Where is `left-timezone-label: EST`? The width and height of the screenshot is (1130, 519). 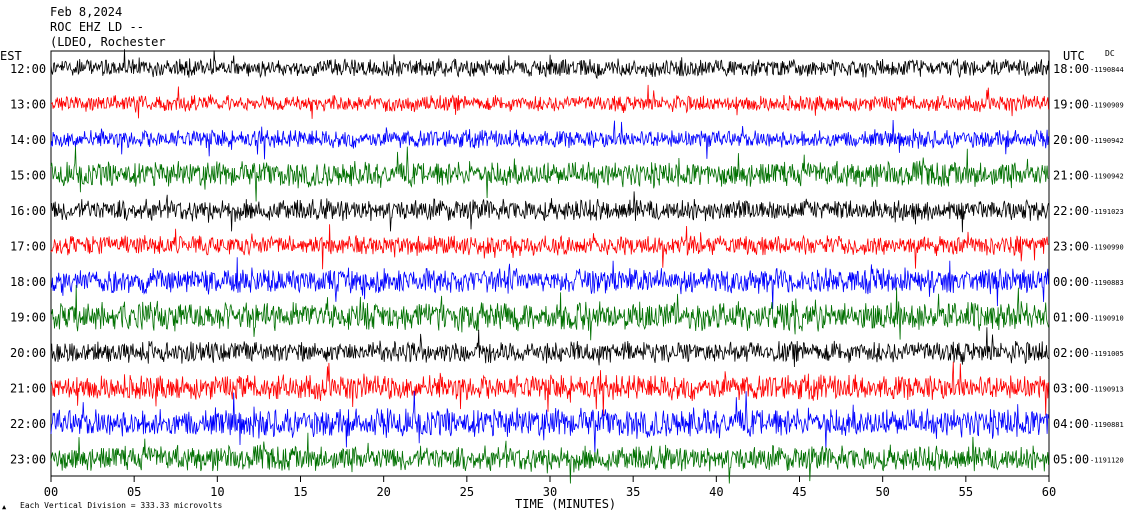 left-timezone-label: EST is located at coordinates (11, 56).